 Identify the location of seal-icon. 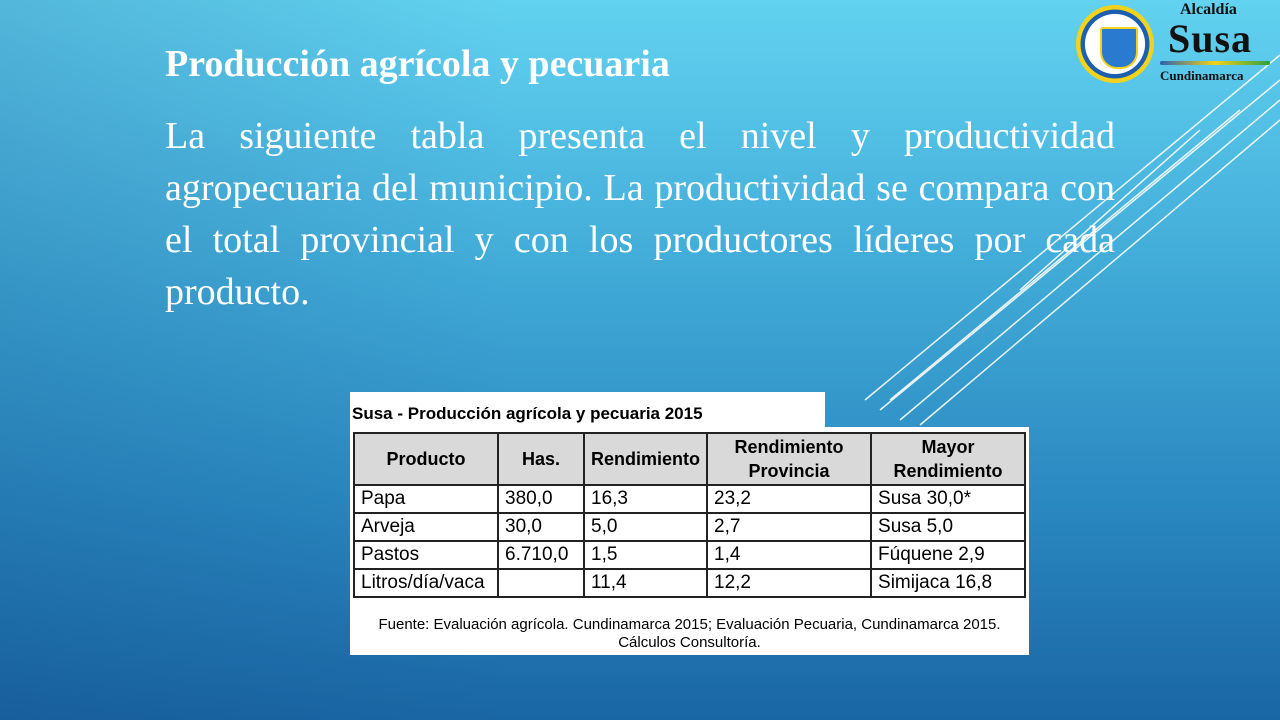
(1115, 44).